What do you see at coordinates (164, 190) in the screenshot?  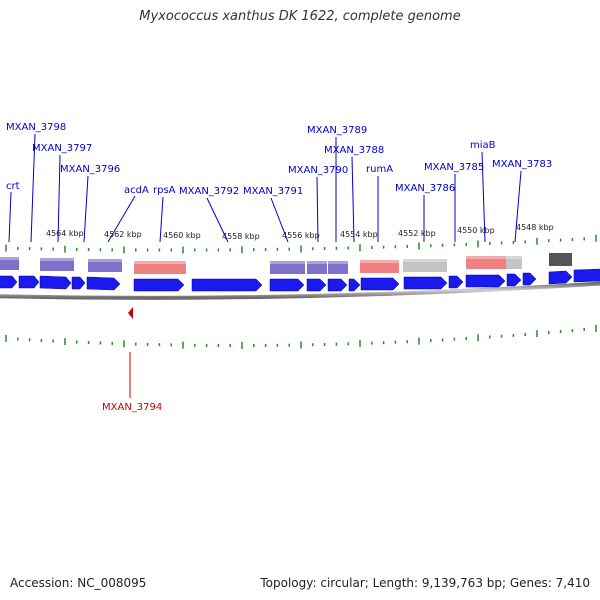 I see `gene-label-rpsa: rpsA` at bounding box center [164, 190].